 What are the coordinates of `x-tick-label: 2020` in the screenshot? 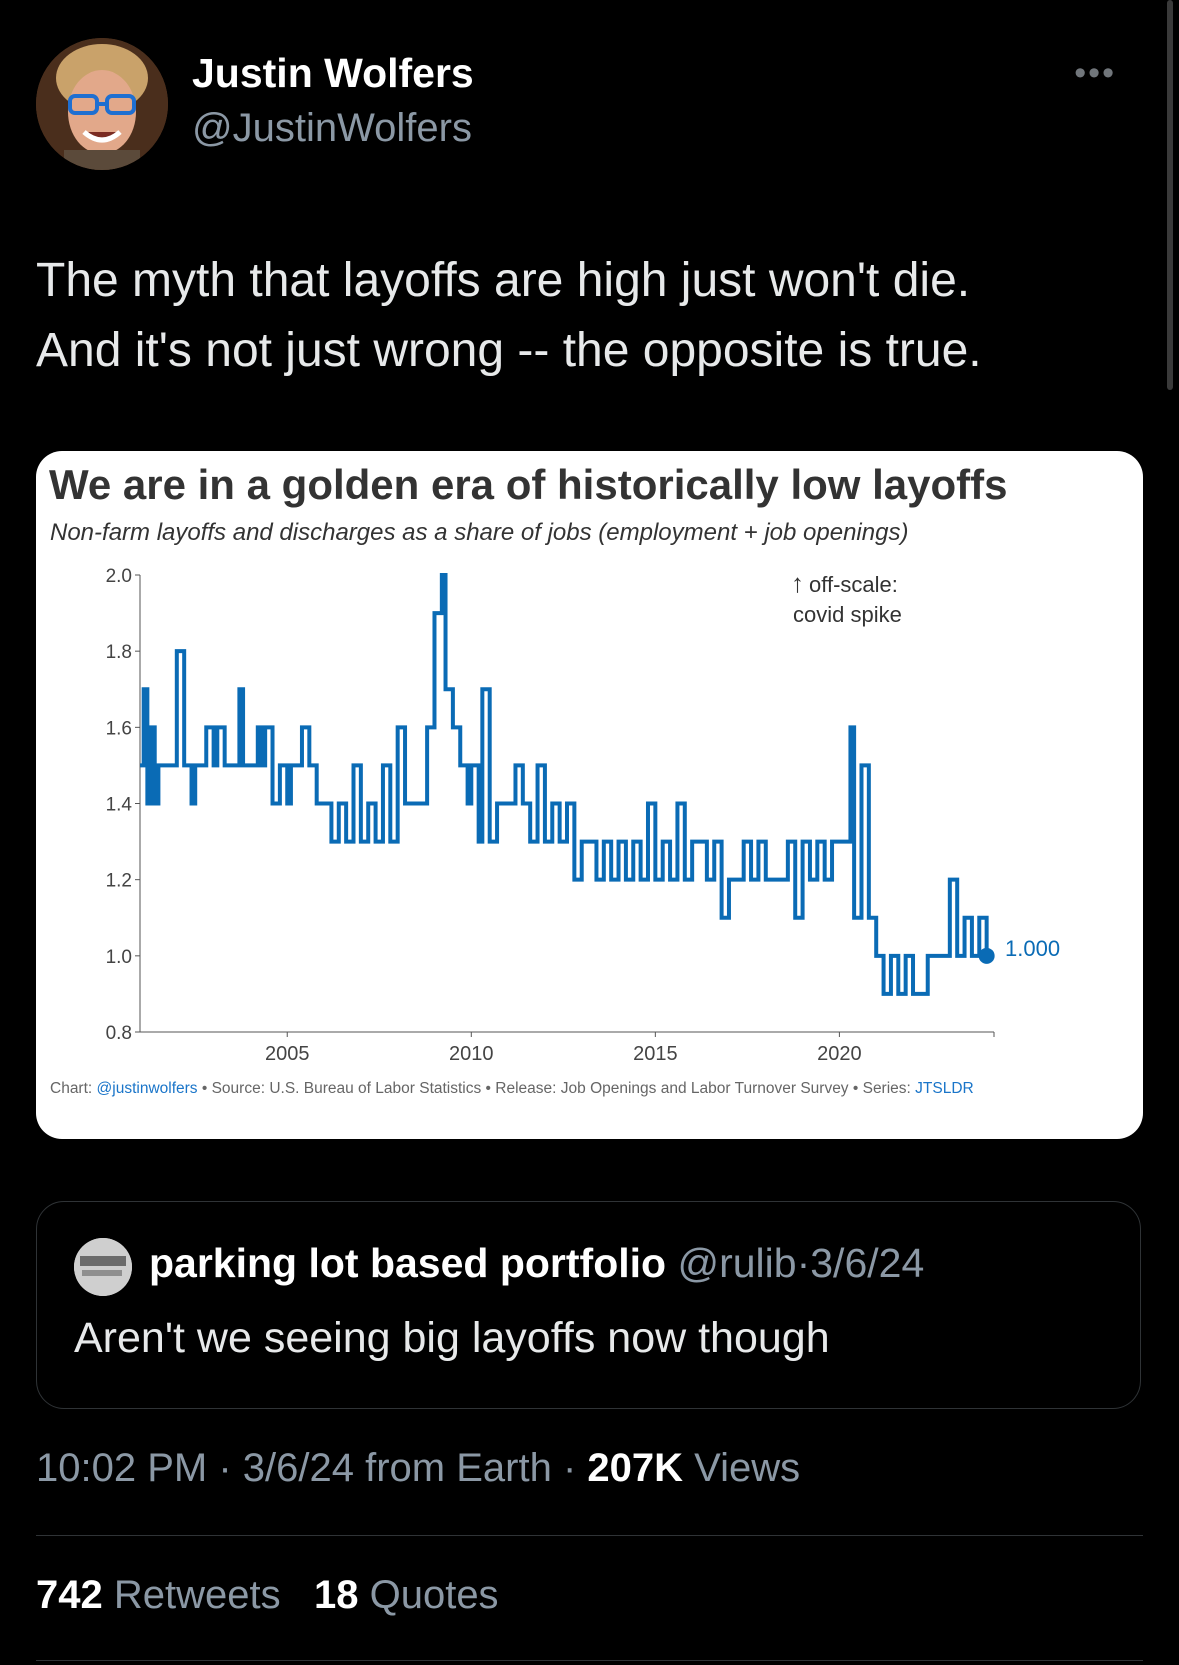 It's located at (839, 1054).